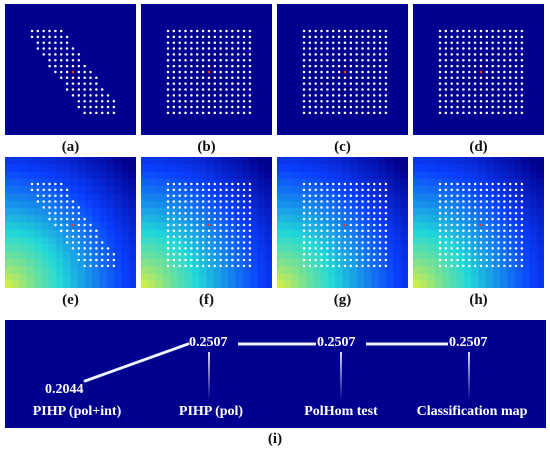  I want to click on panel-f-image, so click(206, 222).